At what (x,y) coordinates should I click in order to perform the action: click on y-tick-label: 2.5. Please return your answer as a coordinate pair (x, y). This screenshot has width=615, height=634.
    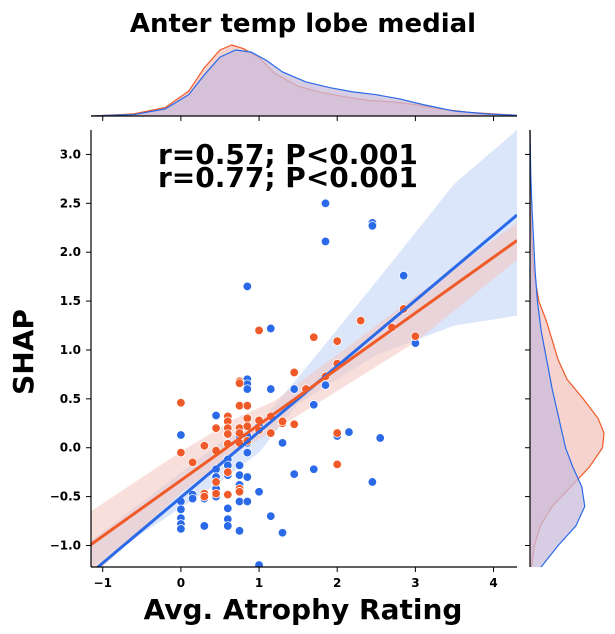
    Looking at the image, I should click on (70, 203).